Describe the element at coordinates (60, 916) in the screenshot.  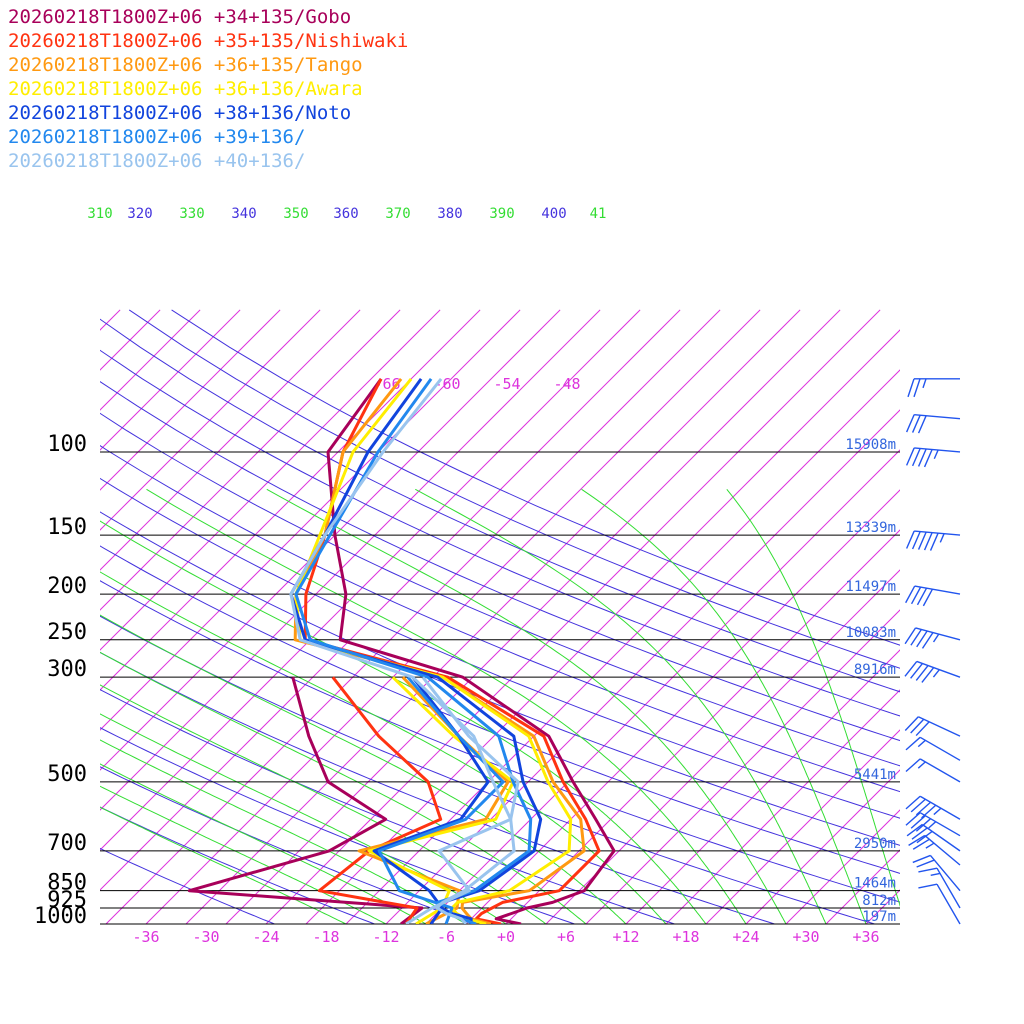
I see `pressure-label: 1000` at that location.